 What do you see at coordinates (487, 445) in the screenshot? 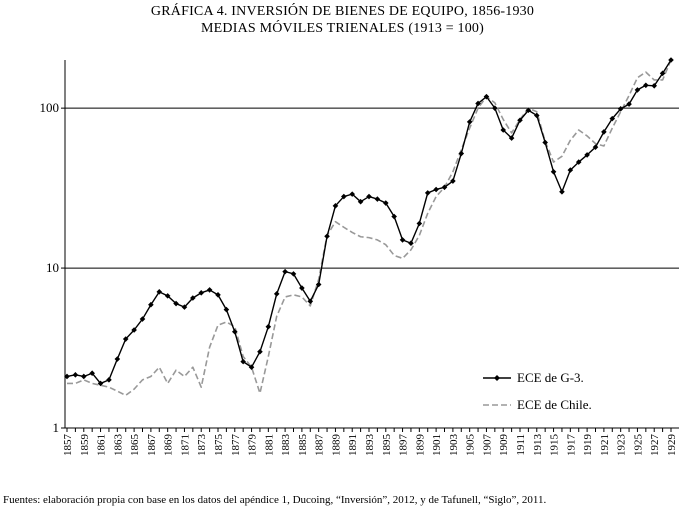
I see `x-tick-label: 1907` at bounding box center [487, 445].